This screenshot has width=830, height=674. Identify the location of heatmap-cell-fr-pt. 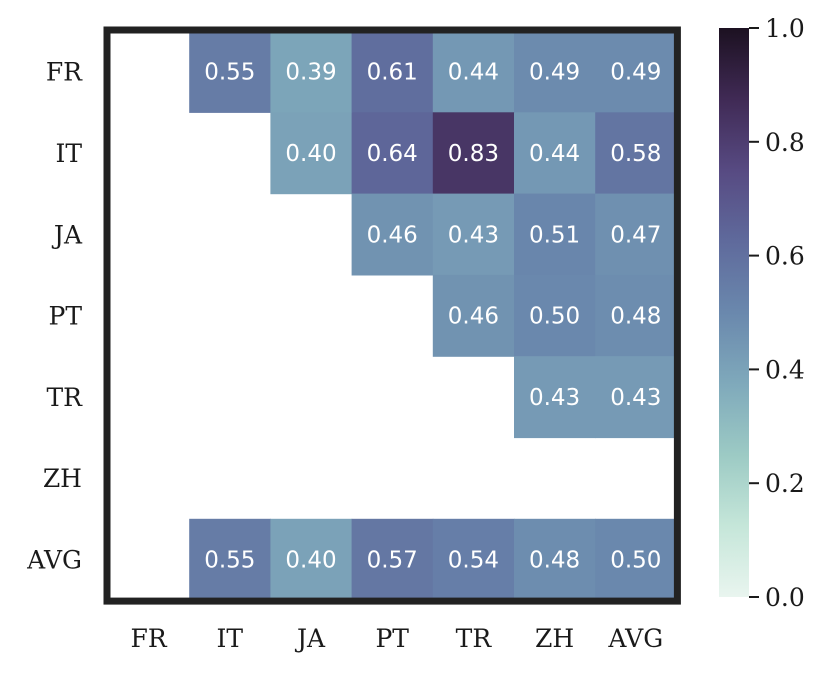
(392, 72).